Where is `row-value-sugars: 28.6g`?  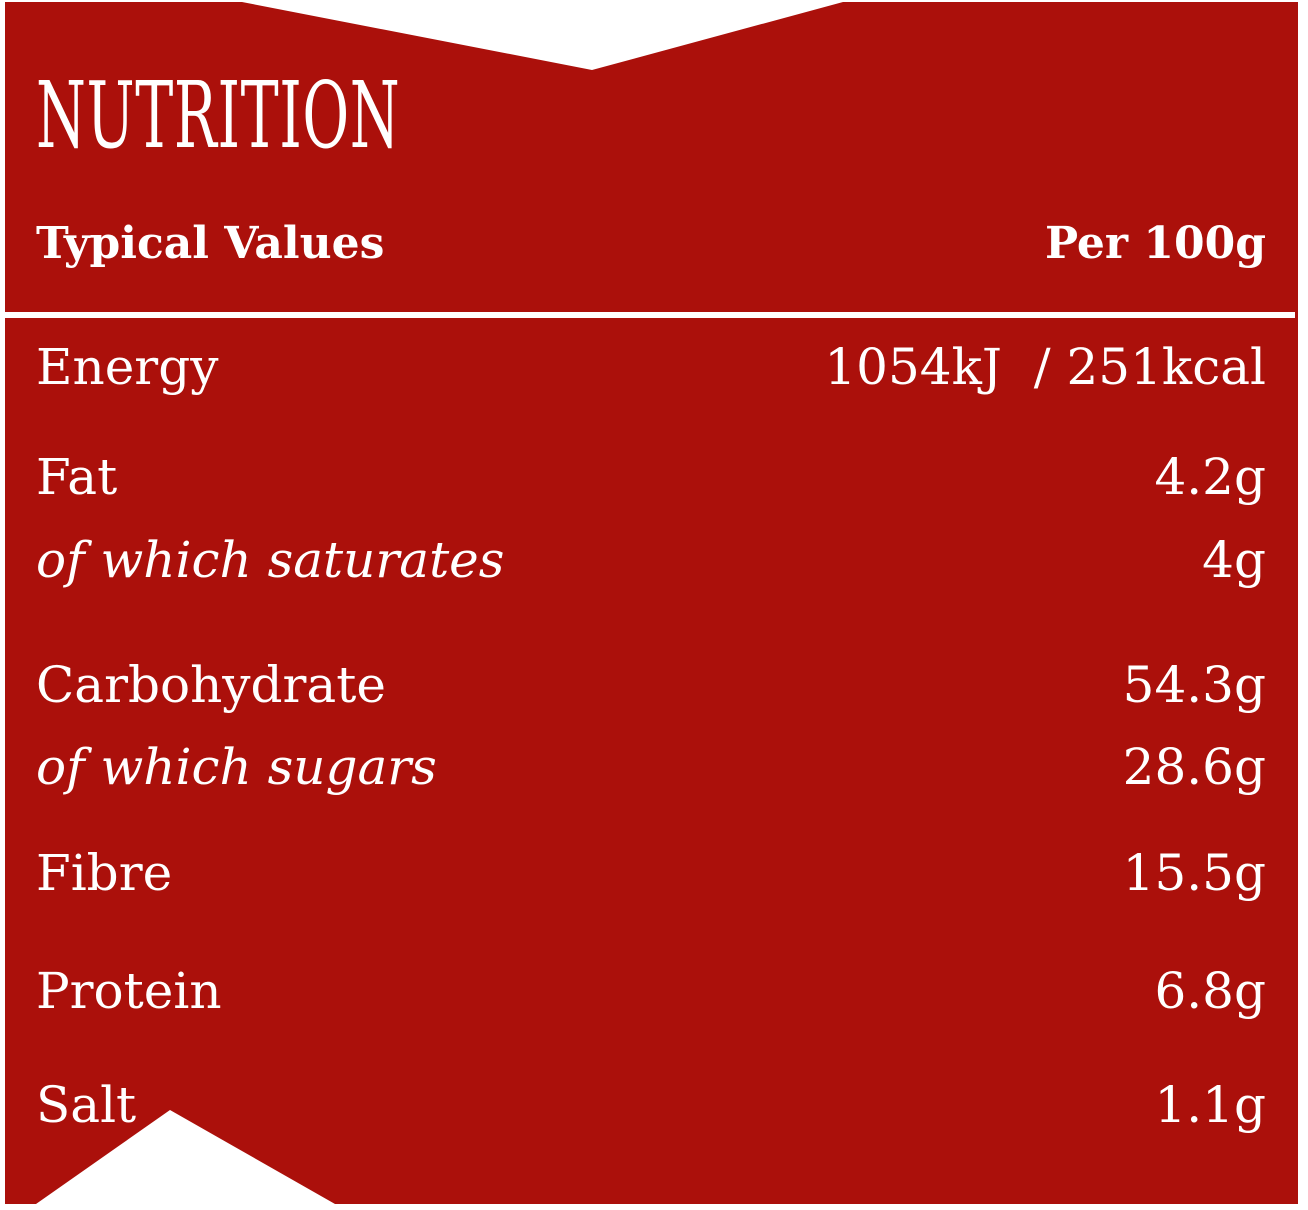 row-value-sugars: 28.6g is located at coordinates (1194, 767).